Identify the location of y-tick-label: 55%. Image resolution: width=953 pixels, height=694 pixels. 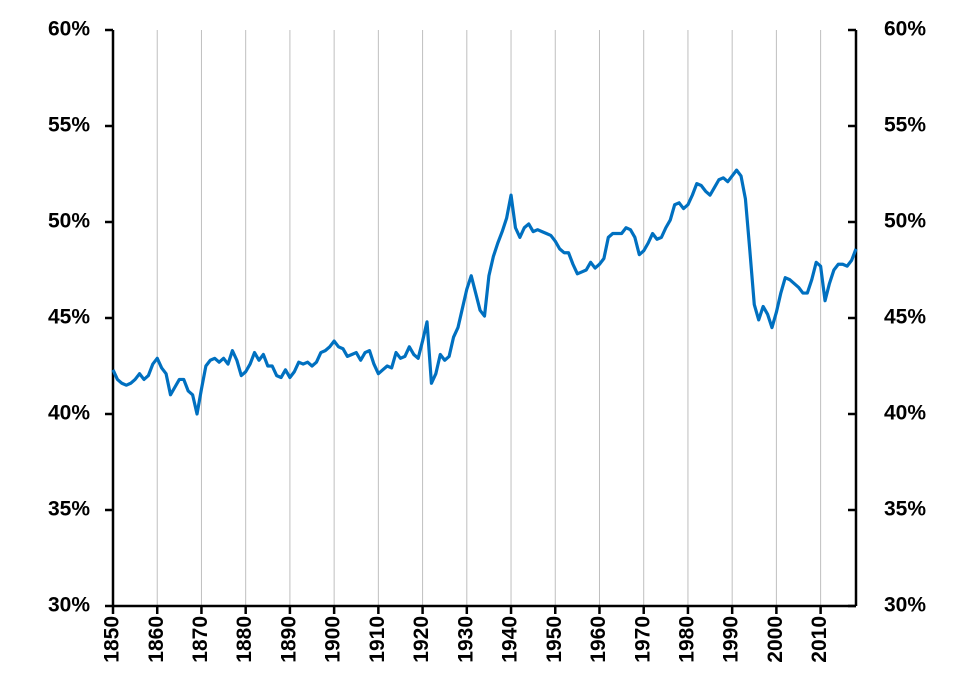
(69, 125).